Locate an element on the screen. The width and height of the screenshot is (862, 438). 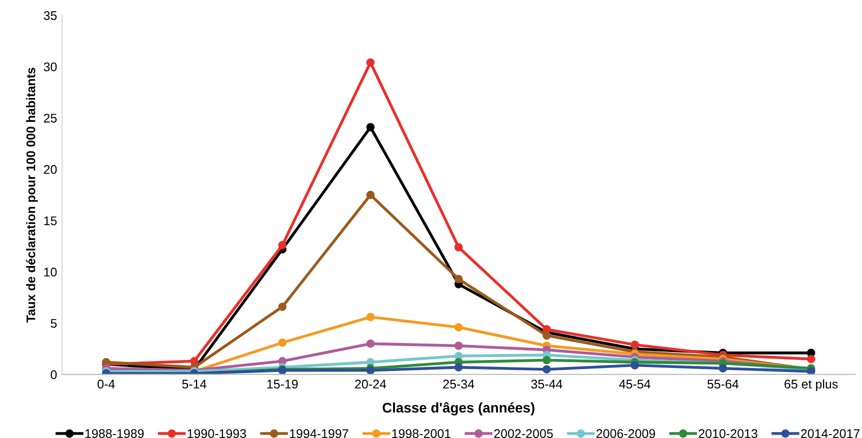
x-tick-label: 55-64 is located at coordinates (723, 384).